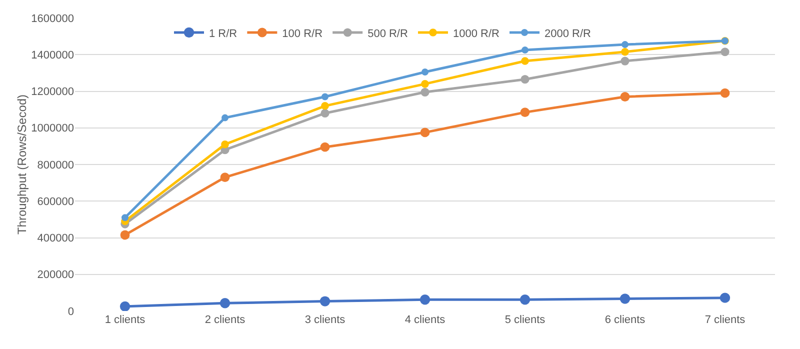 The width and height of the screenshot is (800, 349). Describe the element at coordinates (52, 18) in the screenshot. I see `y-tick-label: 1600000` at that location.